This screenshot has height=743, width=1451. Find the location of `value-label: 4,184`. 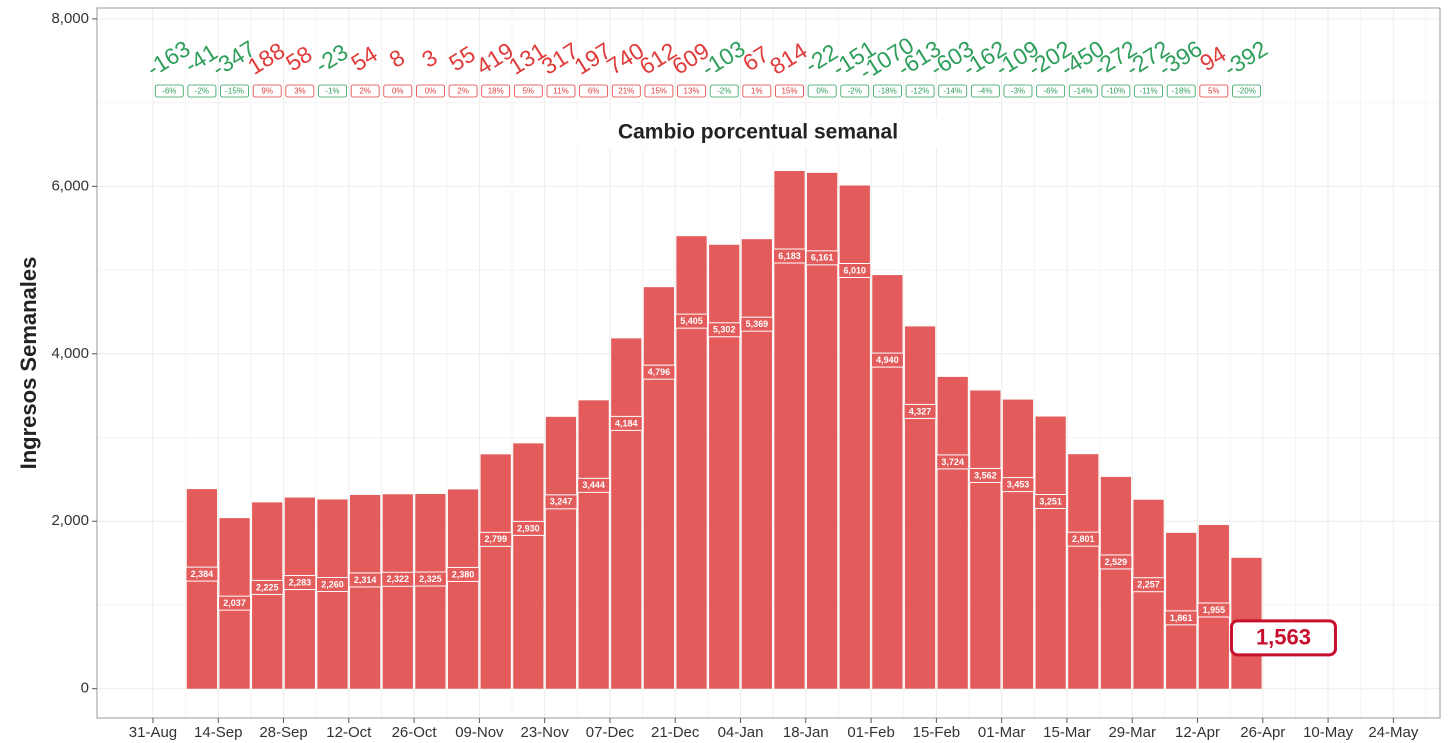

value-label: 4,184 is located at coordinates (626, 423).